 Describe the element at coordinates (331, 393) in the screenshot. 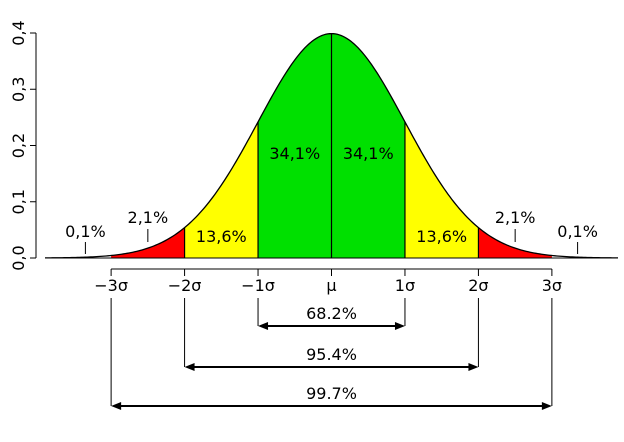

I see `interval-label: 99.7%` at that location.